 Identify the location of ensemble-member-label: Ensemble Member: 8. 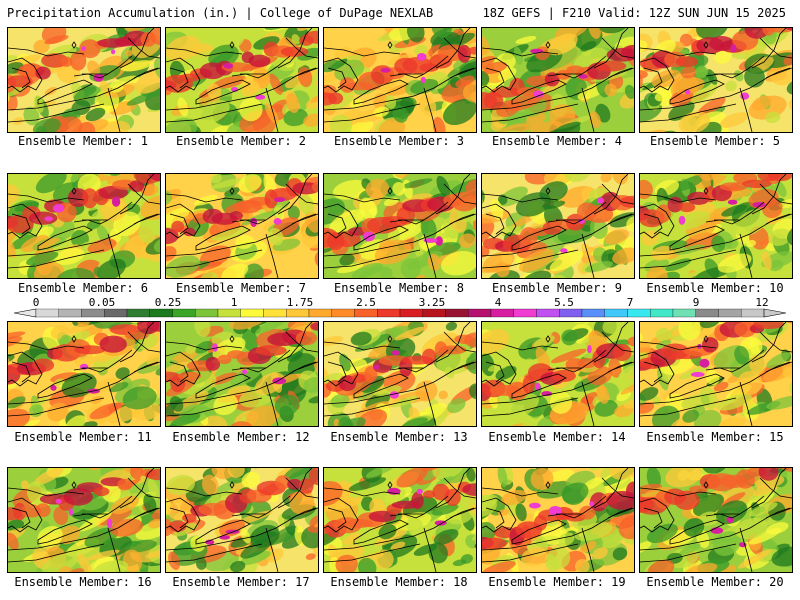
(399, 288).